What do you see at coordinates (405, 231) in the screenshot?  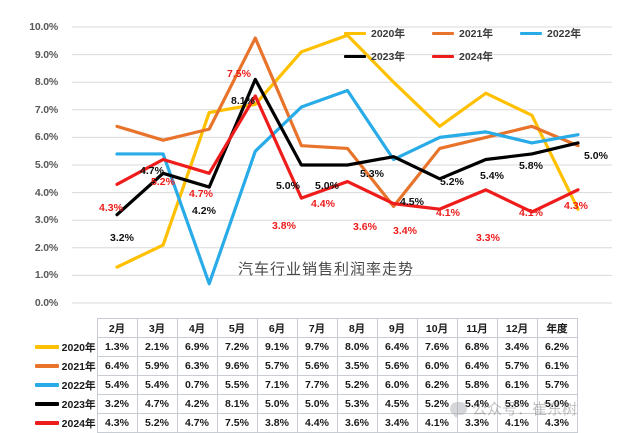 I see `data-label: 3.4%` at bounding box center [405, 231].